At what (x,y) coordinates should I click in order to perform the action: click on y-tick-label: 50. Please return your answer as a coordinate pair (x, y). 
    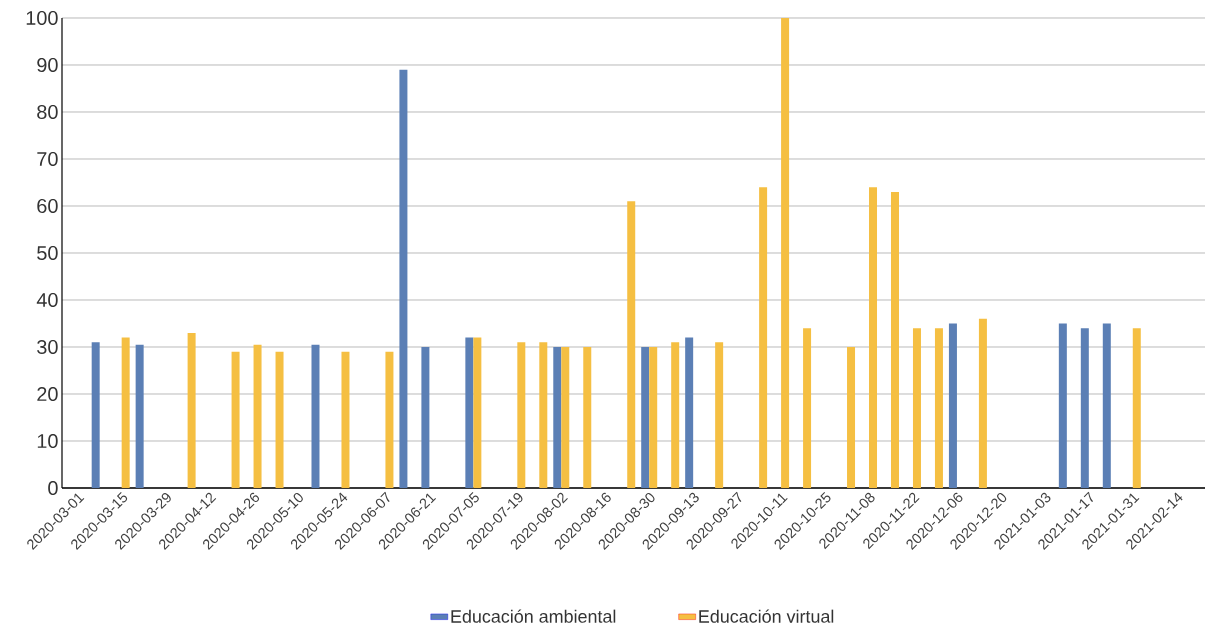
    Looking at the image, I should click on (47, 253).